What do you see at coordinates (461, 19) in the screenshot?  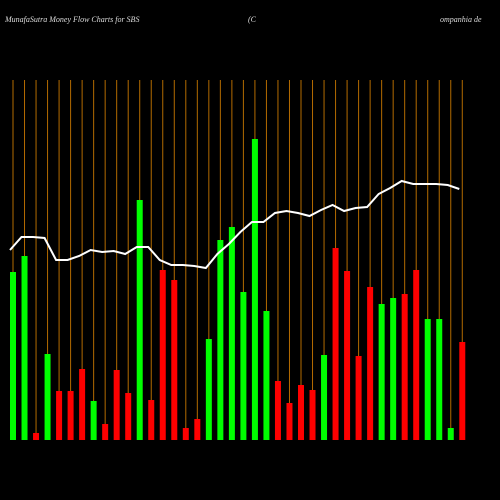 I see `chart-subtitle-tail: ompanhia de` at bounding box center [461, 19].